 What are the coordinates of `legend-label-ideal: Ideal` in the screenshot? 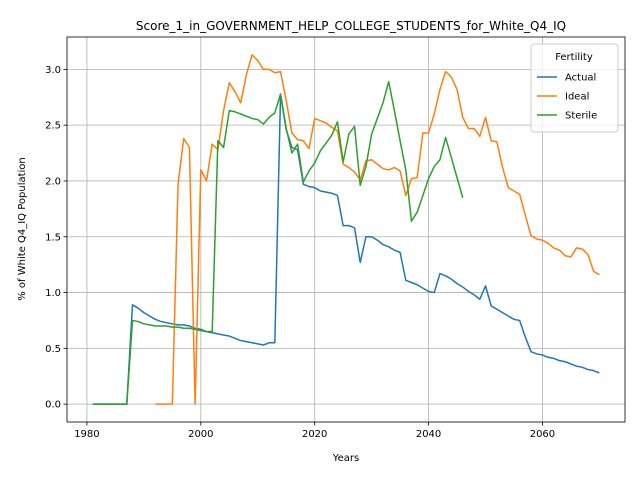 It's located at (577, 97).